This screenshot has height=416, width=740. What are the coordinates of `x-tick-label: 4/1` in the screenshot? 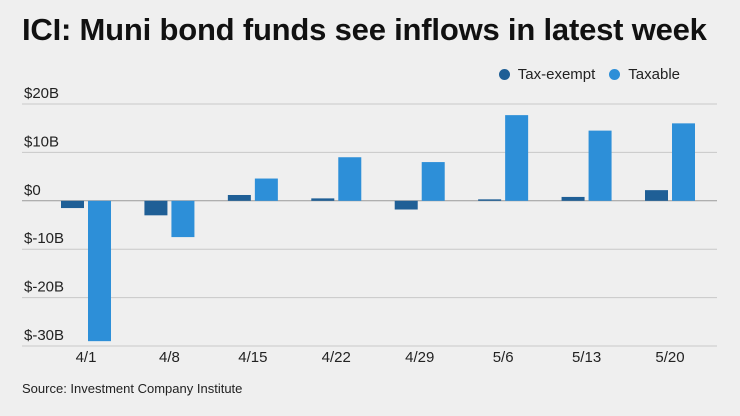 It's located at (86, 357).